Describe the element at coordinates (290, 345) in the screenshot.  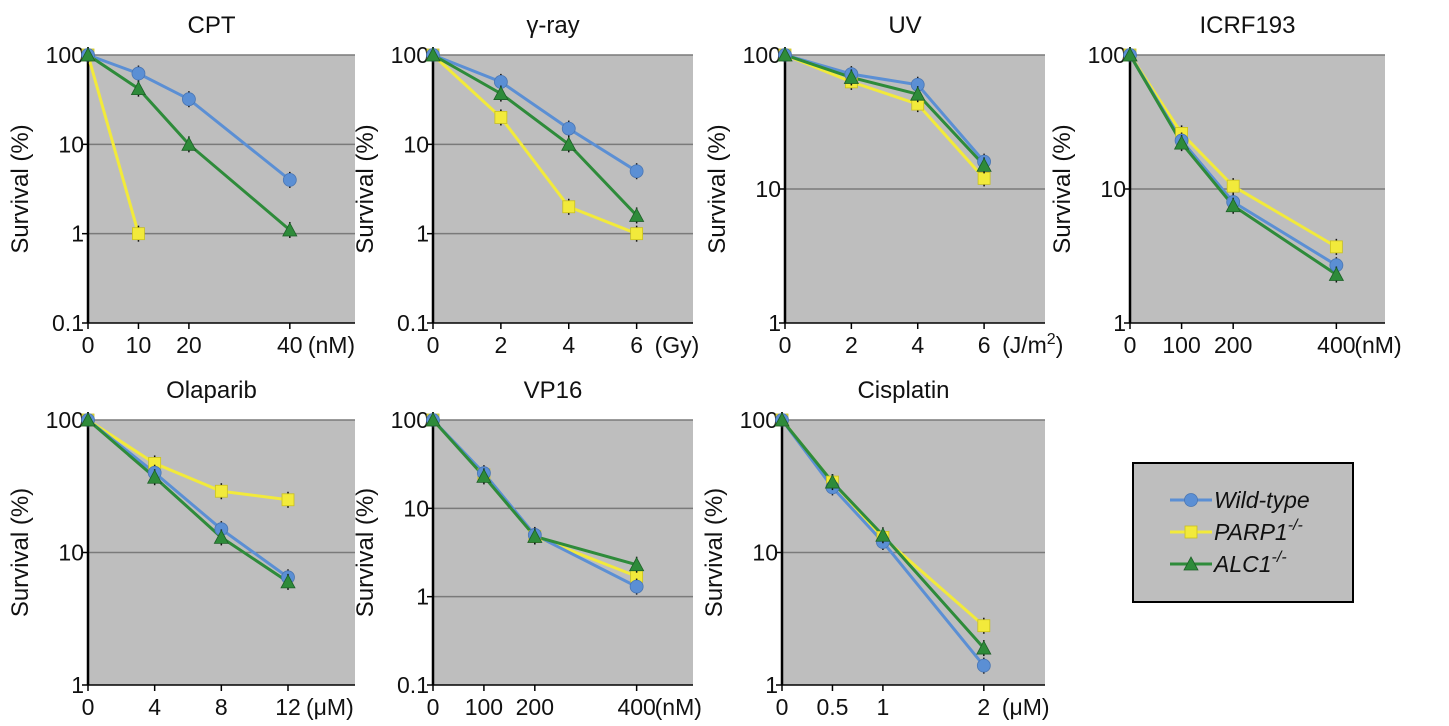
I see `x-tick-label: 40` at that location.